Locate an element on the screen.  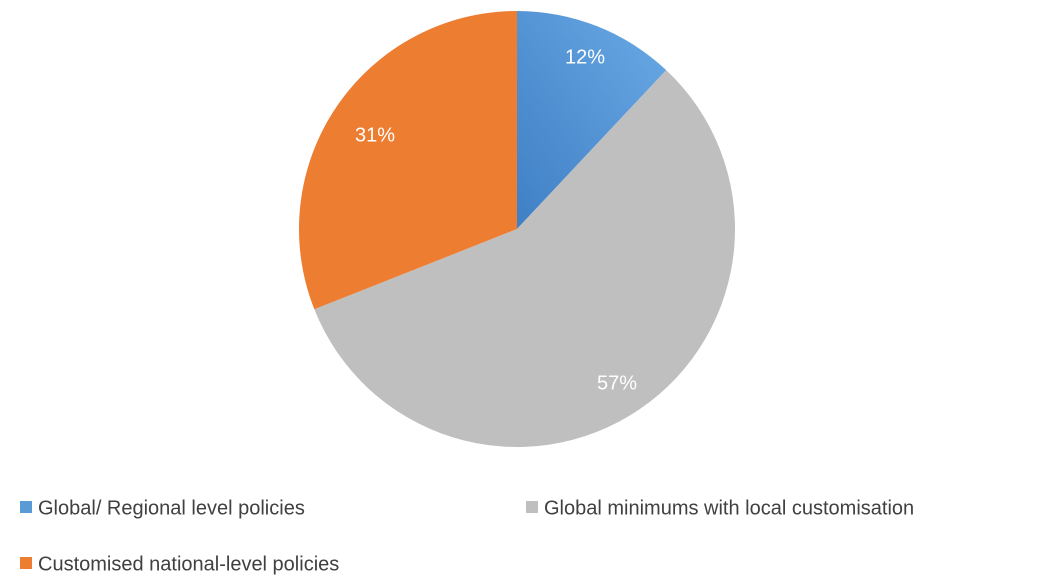
legend-label-customised-national-level-policies: Customised national-level policies is located at coordinates (188, 564).